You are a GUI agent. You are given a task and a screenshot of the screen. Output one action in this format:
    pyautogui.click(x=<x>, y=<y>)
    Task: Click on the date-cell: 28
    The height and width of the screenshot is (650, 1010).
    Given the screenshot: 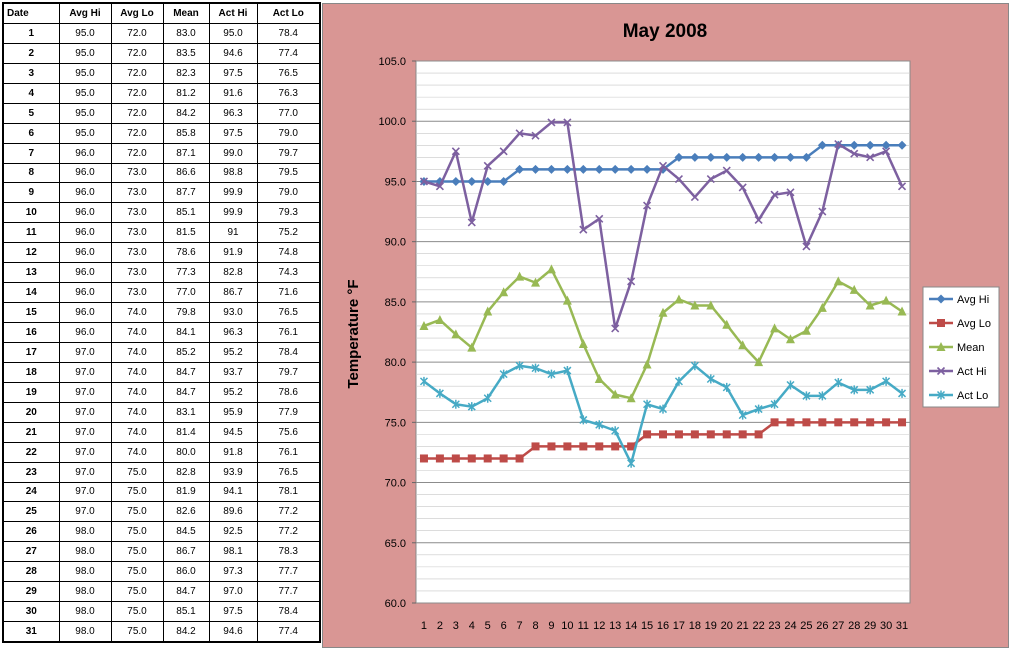 What is the action you would take?
    pyautogui.click(x=31, y=572)
    